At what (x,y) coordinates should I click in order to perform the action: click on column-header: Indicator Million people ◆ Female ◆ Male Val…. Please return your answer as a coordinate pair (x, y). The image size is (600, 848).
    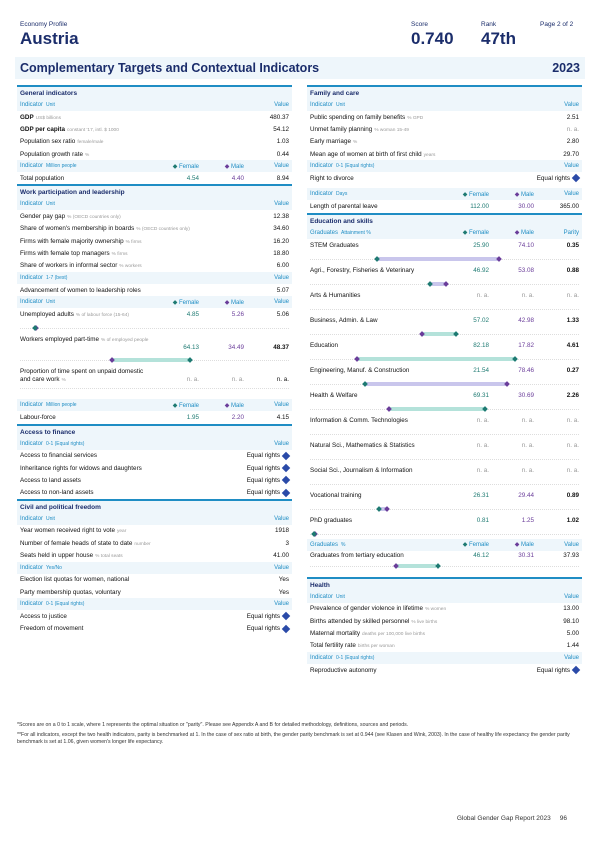
    Looking at the image, I should click on (154, 166).